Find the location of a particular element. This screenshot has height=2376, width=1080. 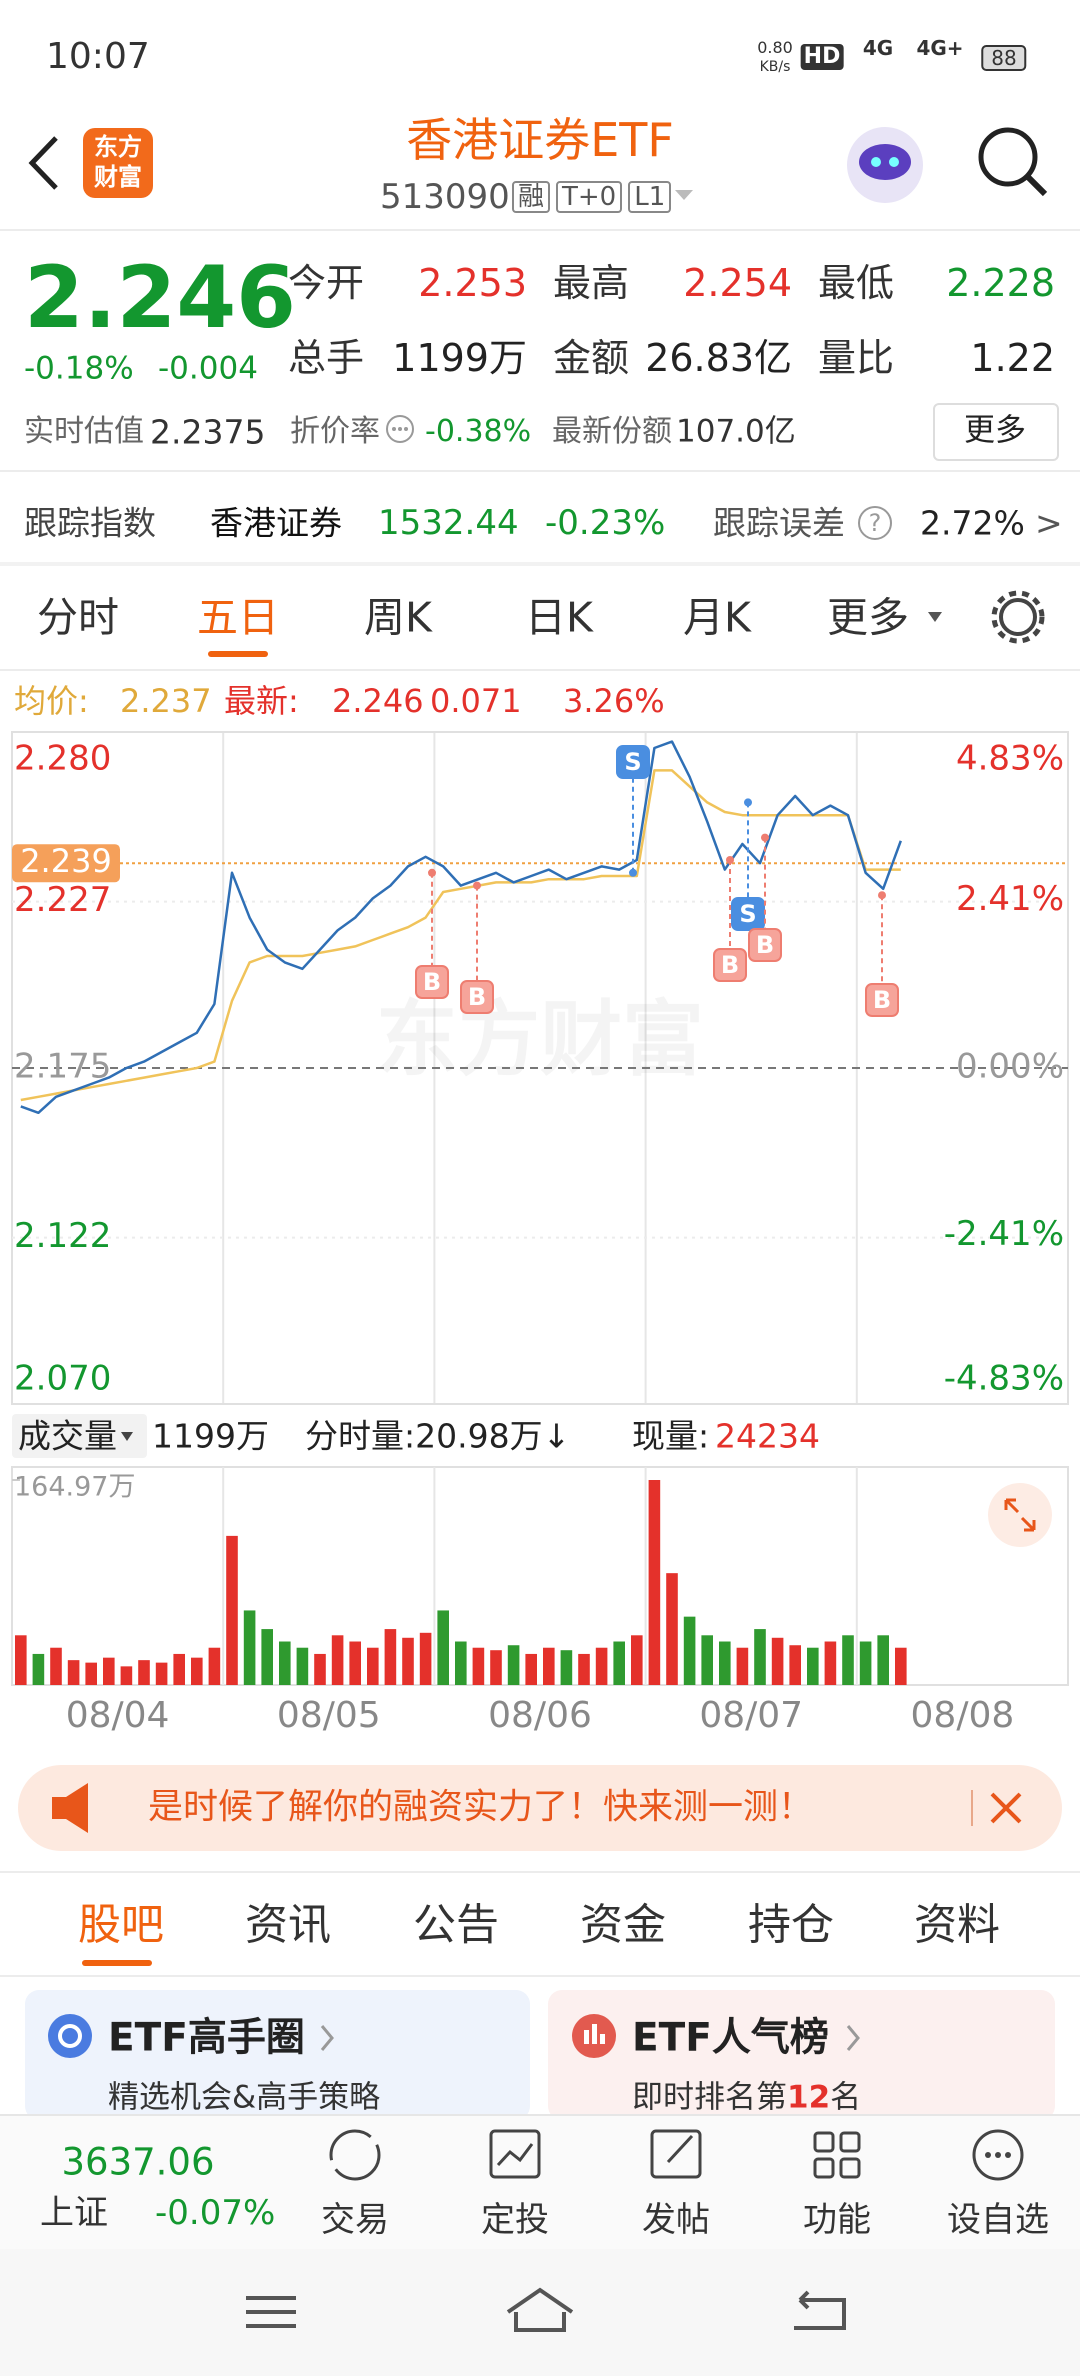

last-label: 最新: is located at coordinates (261, 701).